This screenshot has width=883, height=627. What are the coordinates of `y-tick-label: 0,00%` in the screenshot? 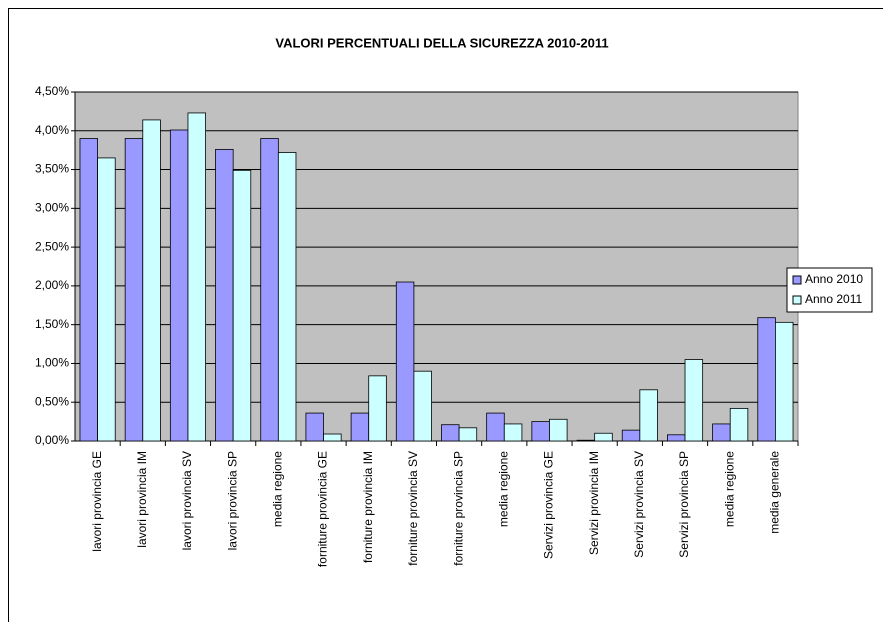 It's located at (52, 440).